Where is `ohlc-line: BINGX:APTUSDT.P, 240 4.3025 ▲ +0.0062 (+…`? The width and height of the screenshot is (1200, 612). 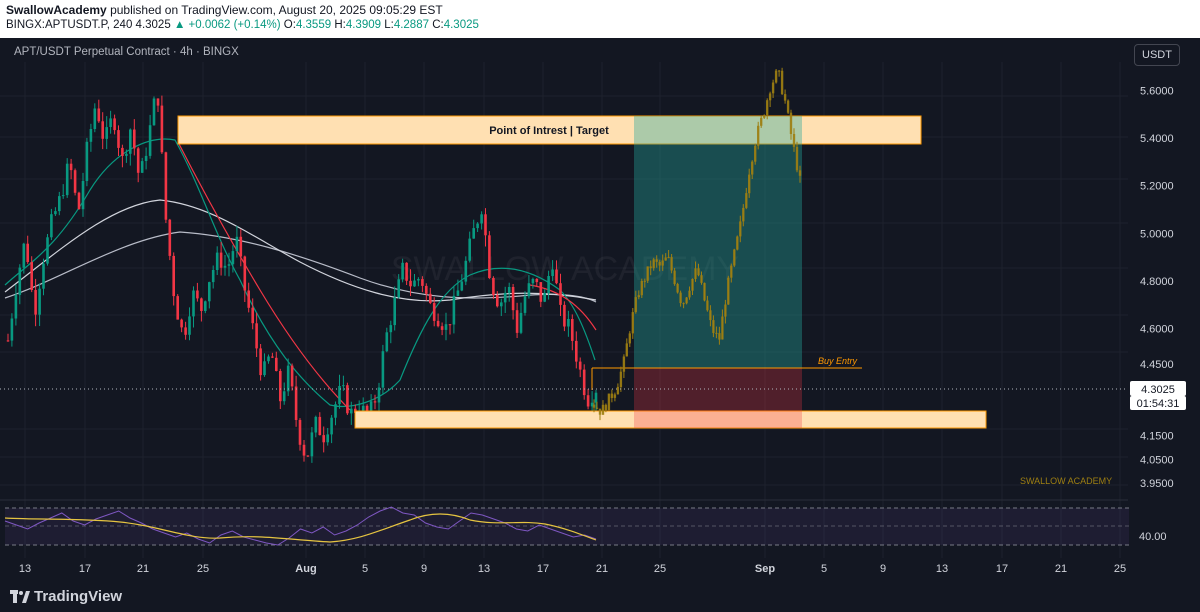
ohlc-line: BINGX:APTUSDT.P, 240 4.3025 ▲ +0.0062 (+… is located at coordinates (242, 25).